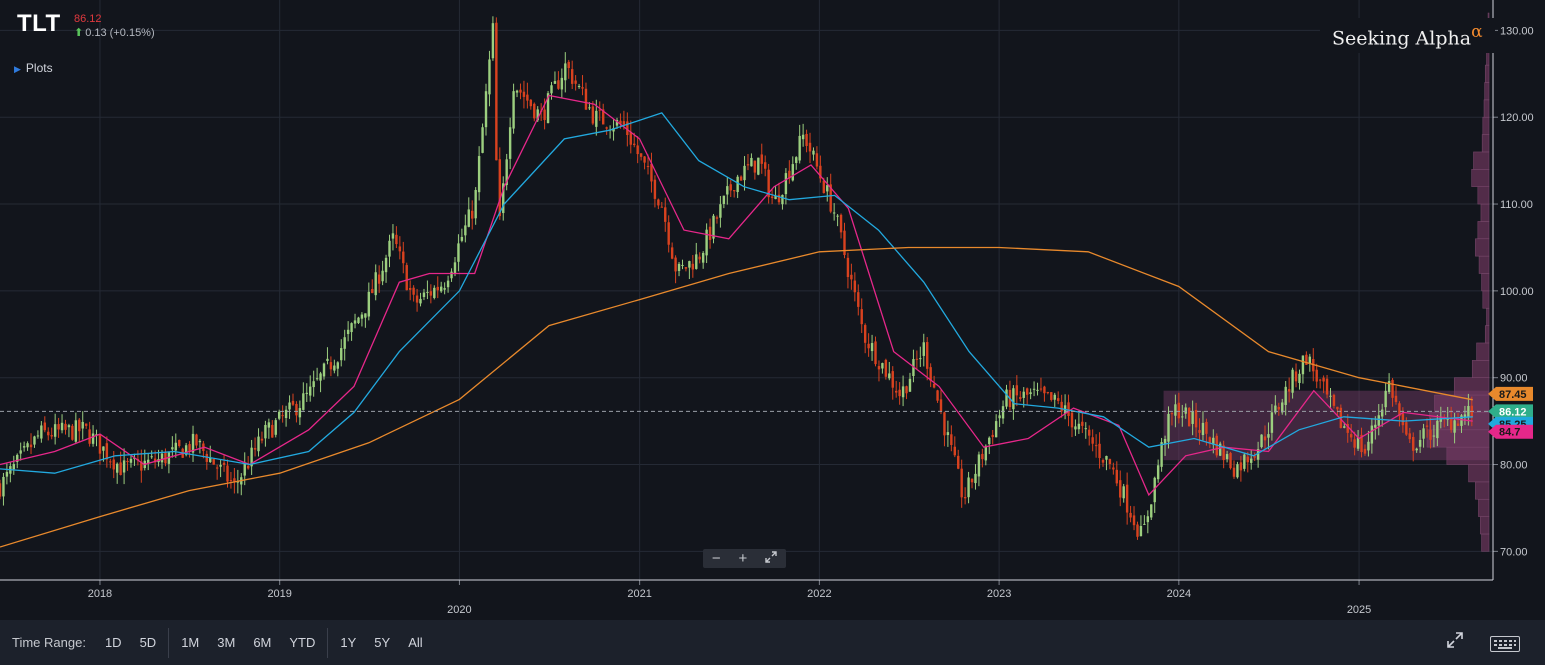 The height and width of the screenshot is (665, 1545). Describe the element at coordinates (348, 642) in the screenshot. I see `range-1y-button: 1Y` at that location.